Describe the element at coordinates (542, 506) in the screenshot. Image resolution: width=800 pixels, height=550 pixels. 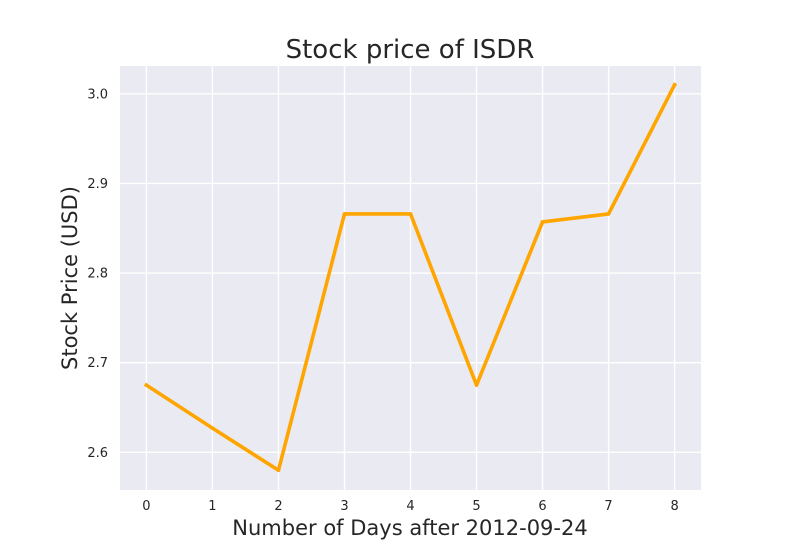
I see `x-tick-label: 6` at that location.